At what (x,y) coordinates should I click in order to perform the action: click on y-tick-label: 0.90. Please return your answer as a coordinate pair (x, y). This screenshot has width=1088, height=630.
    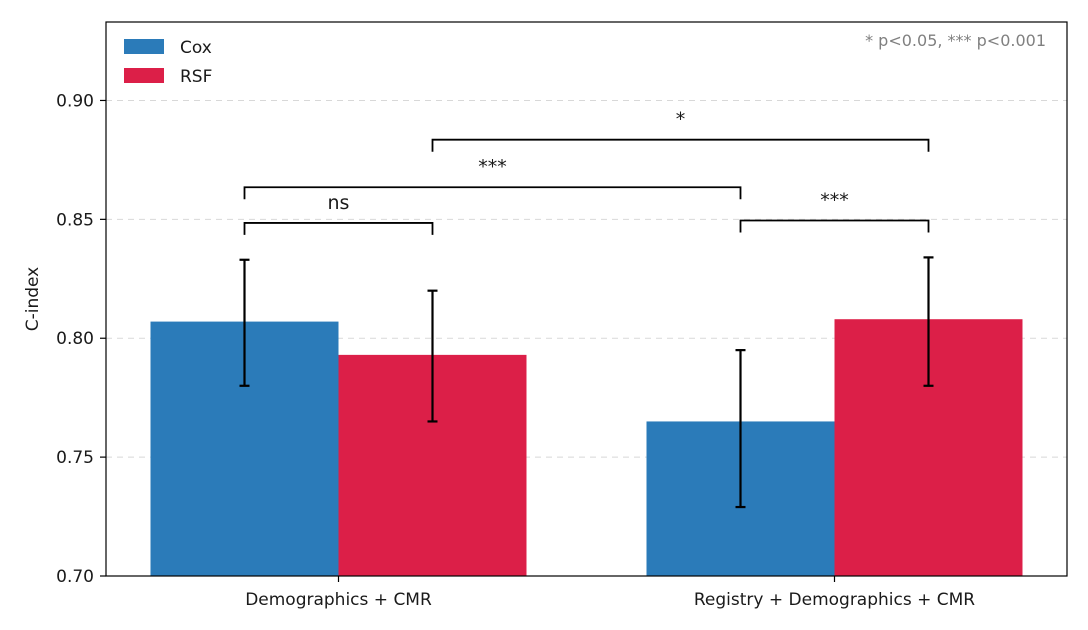
    Looking at the image, I should click on (75, 101).